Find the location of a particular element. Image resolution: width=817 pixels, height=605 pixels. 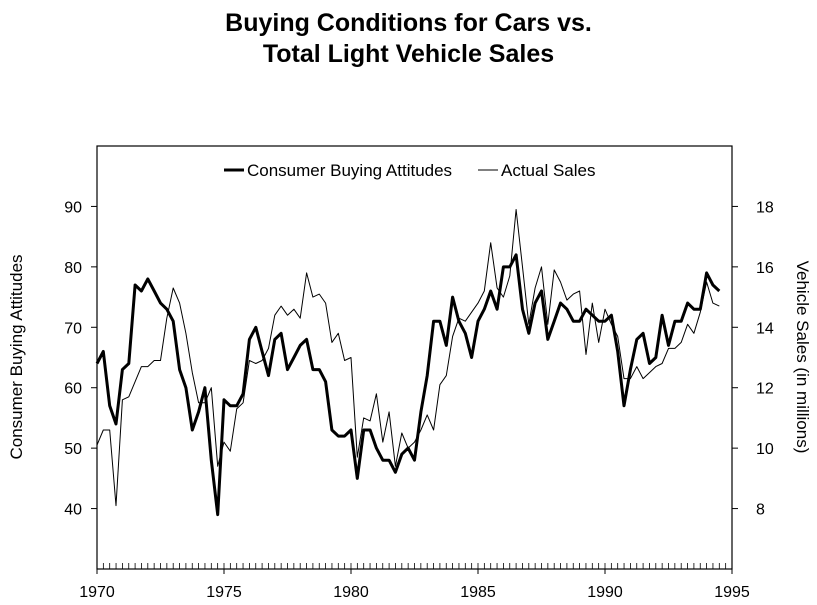

y-axis-left-tick-label: 90 is located at coordinates (73, 207).